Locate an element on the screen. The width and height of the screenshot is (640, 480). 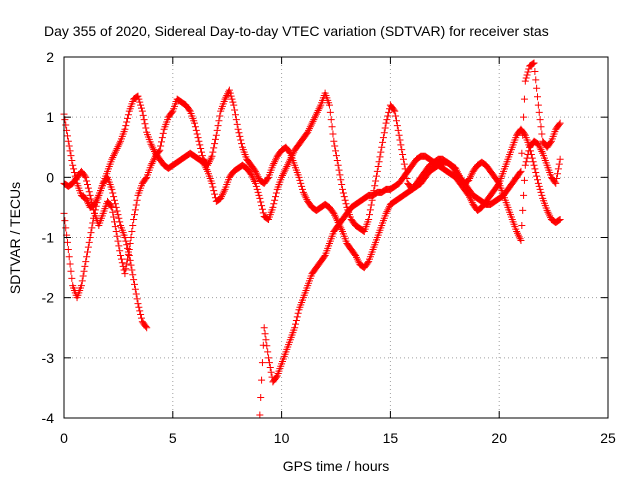
x-tick-label: 20 is located at coordinates (499, 438).